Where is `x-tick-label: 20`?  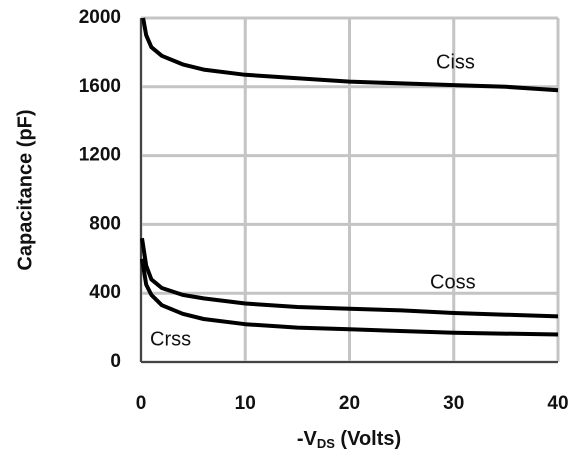
x-tick-label: 20 is located at coordinates (349, 403).